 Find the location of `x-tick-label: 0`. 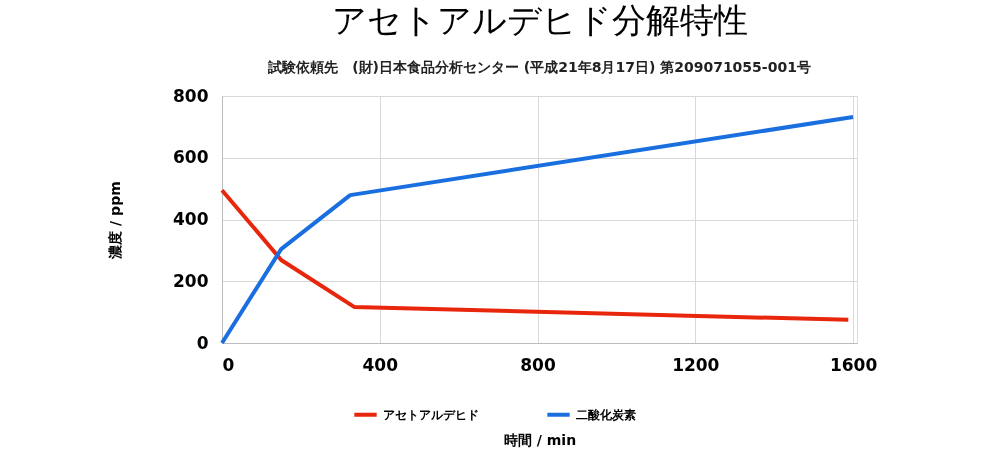

x-tick-label: 0 is located at coordinates (228, 364).